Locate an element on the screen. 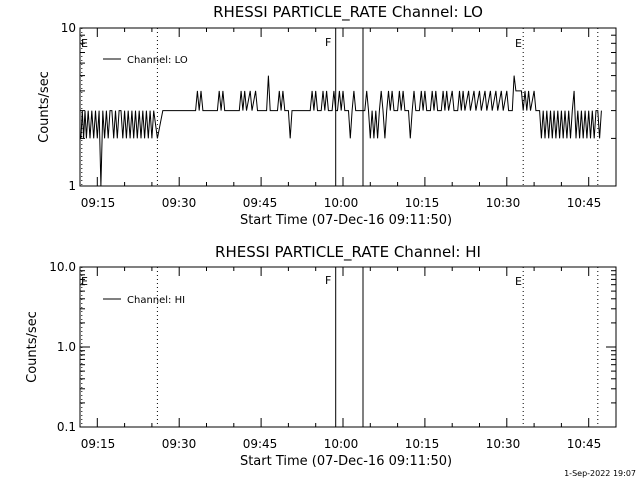  chart-title-hi: RHESSI PARTICLE_RATE Channel: HI is located at coordinates (348, 252).